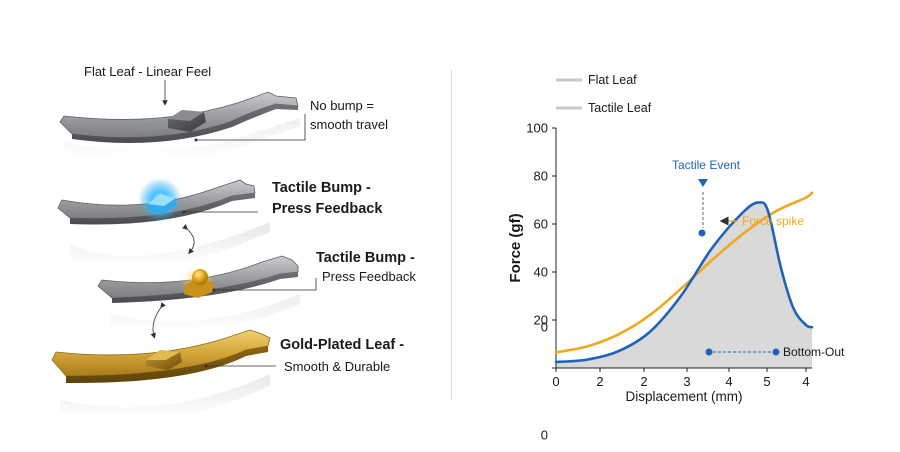 The height and width of the screenshot is (452, 900). I want to click on tactile-event-point, so click(702, 233).